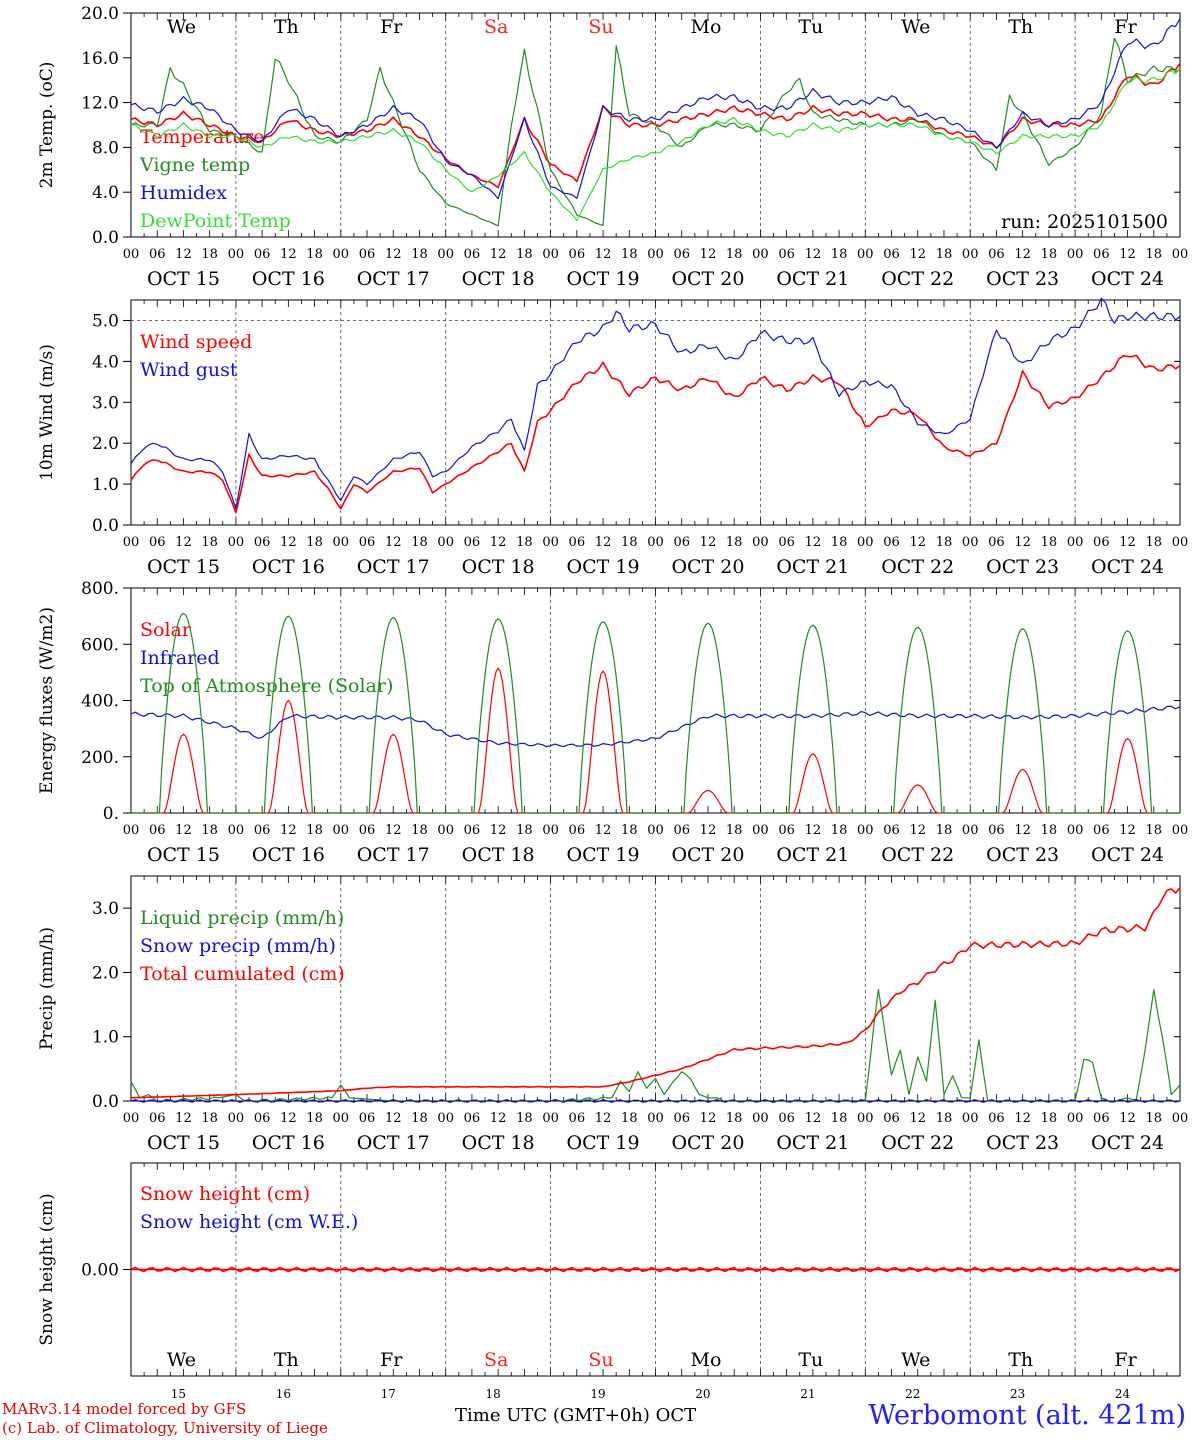 This screenshot has width=1194, height=1440. I want to click on precip-date-label: OCT 15, so click(183, 1143).